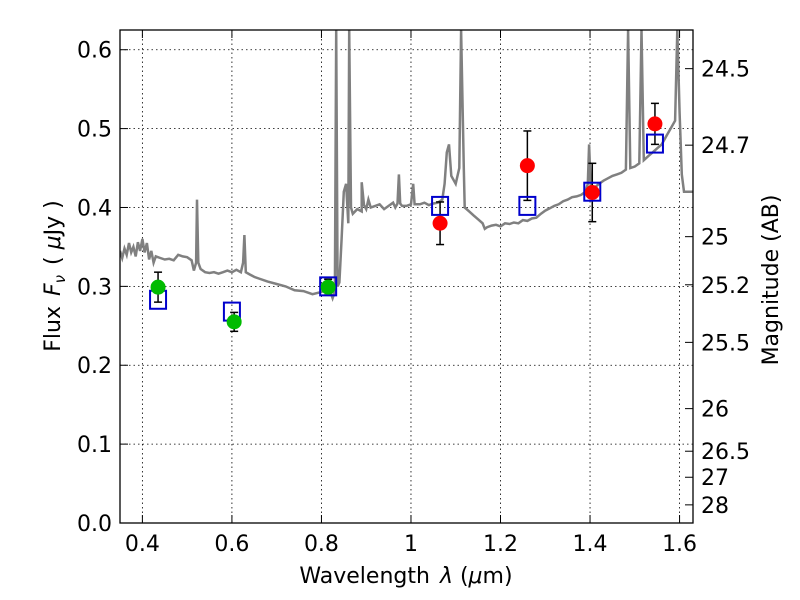 This screenshot has width=800, height=600. What do you see at coordinates (725, 70) in the screenshot?
I see `y2-tick-label: 24.5` at bounding box center [725, 70].